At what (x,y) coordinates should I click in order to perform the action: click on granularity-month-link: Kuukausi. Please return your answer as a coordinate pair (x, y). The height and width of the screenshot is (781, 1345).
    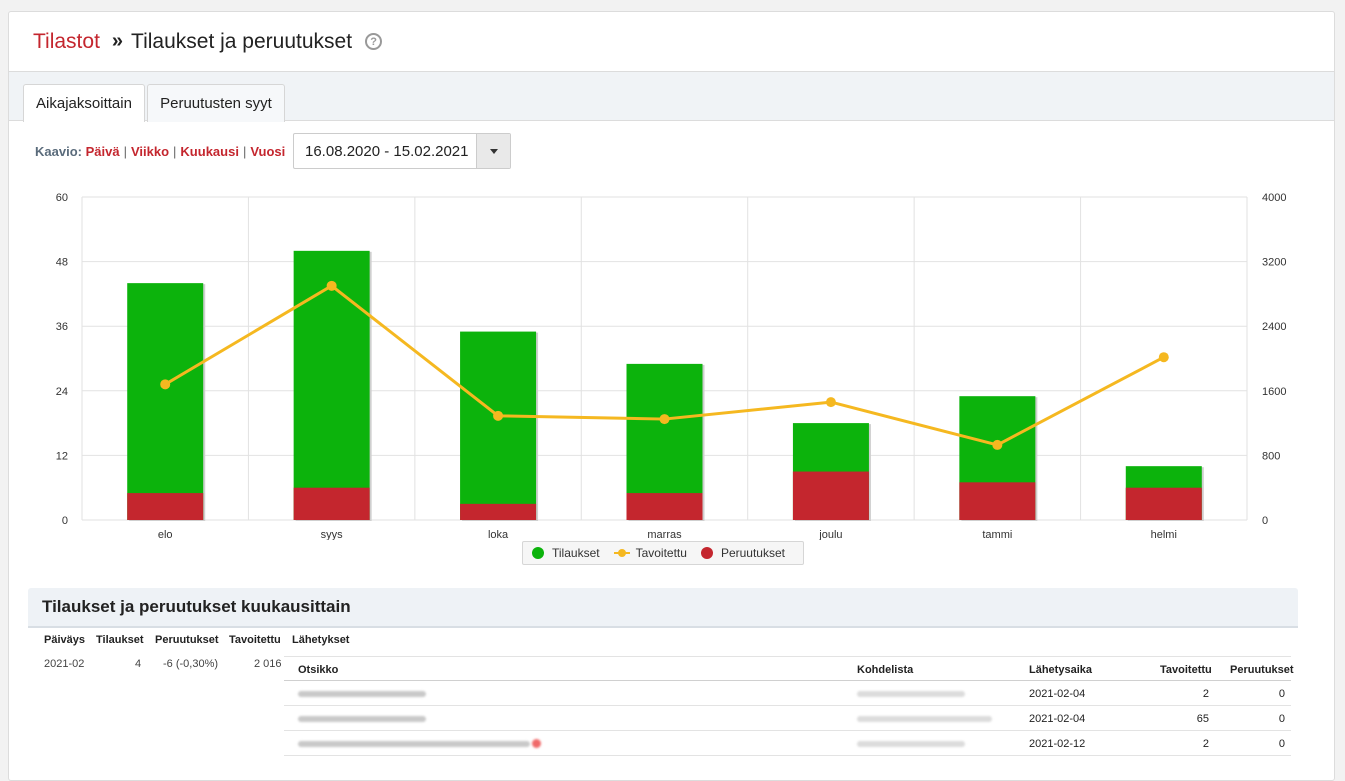
    Looking at the image, I should click on (209, 151).